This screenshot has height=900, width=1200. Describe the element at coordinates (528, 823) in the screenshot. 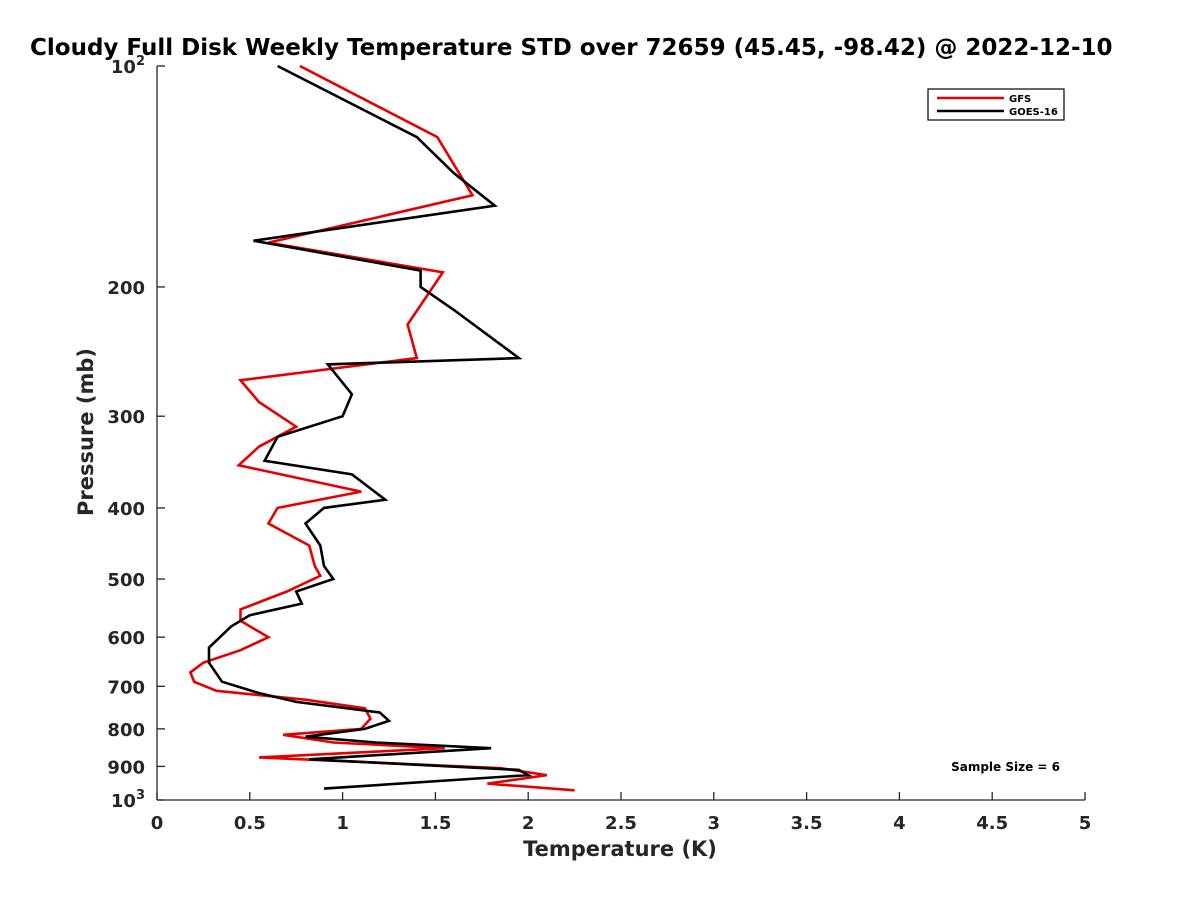

I see `x-tick-label: 2` at that location.